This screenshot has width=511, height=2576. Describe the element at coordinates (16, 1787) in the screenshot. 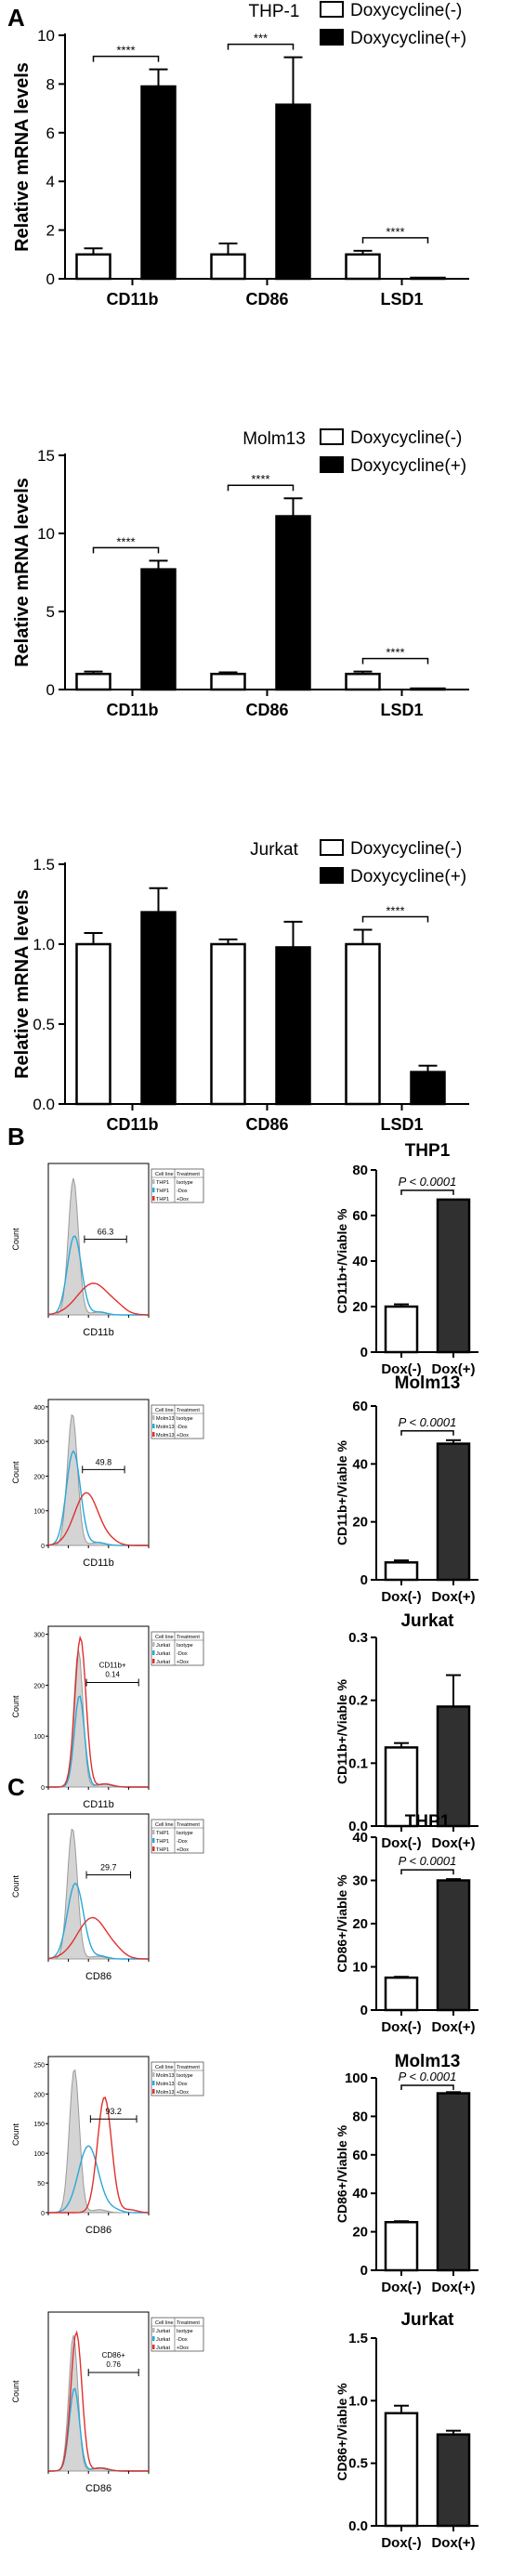

I see `panel-letter-c: C` at that location.